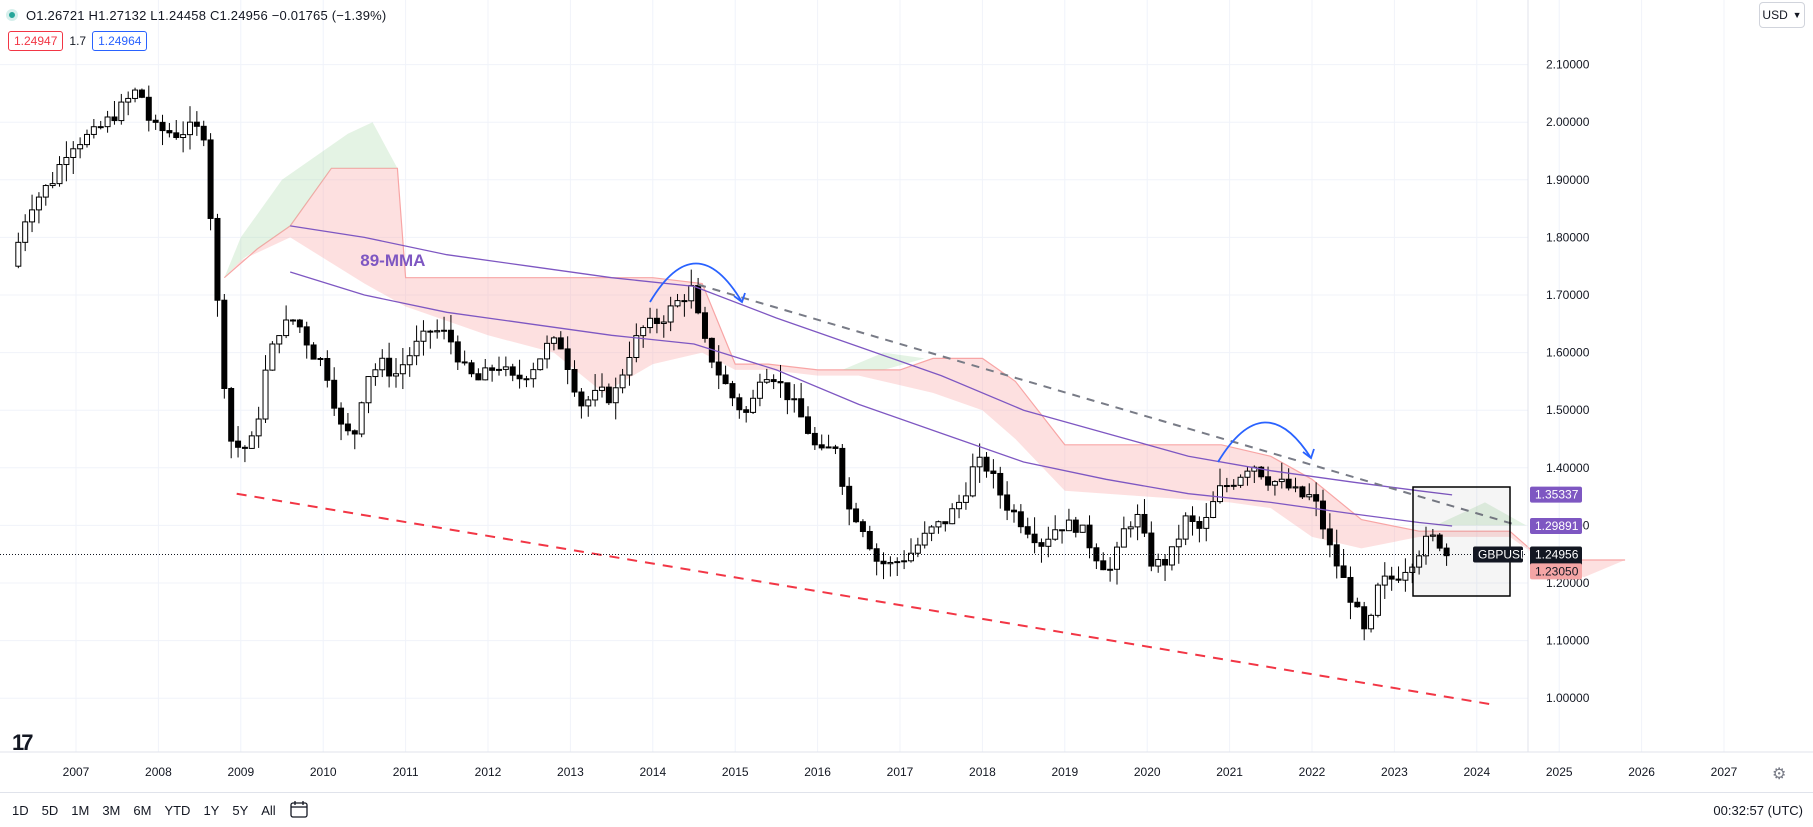 The height and width of the screenshot is (827, 1813). Describe the element at coordinates (211, 810) in the screenshot. I see `range-1y: 1Y` at that location.